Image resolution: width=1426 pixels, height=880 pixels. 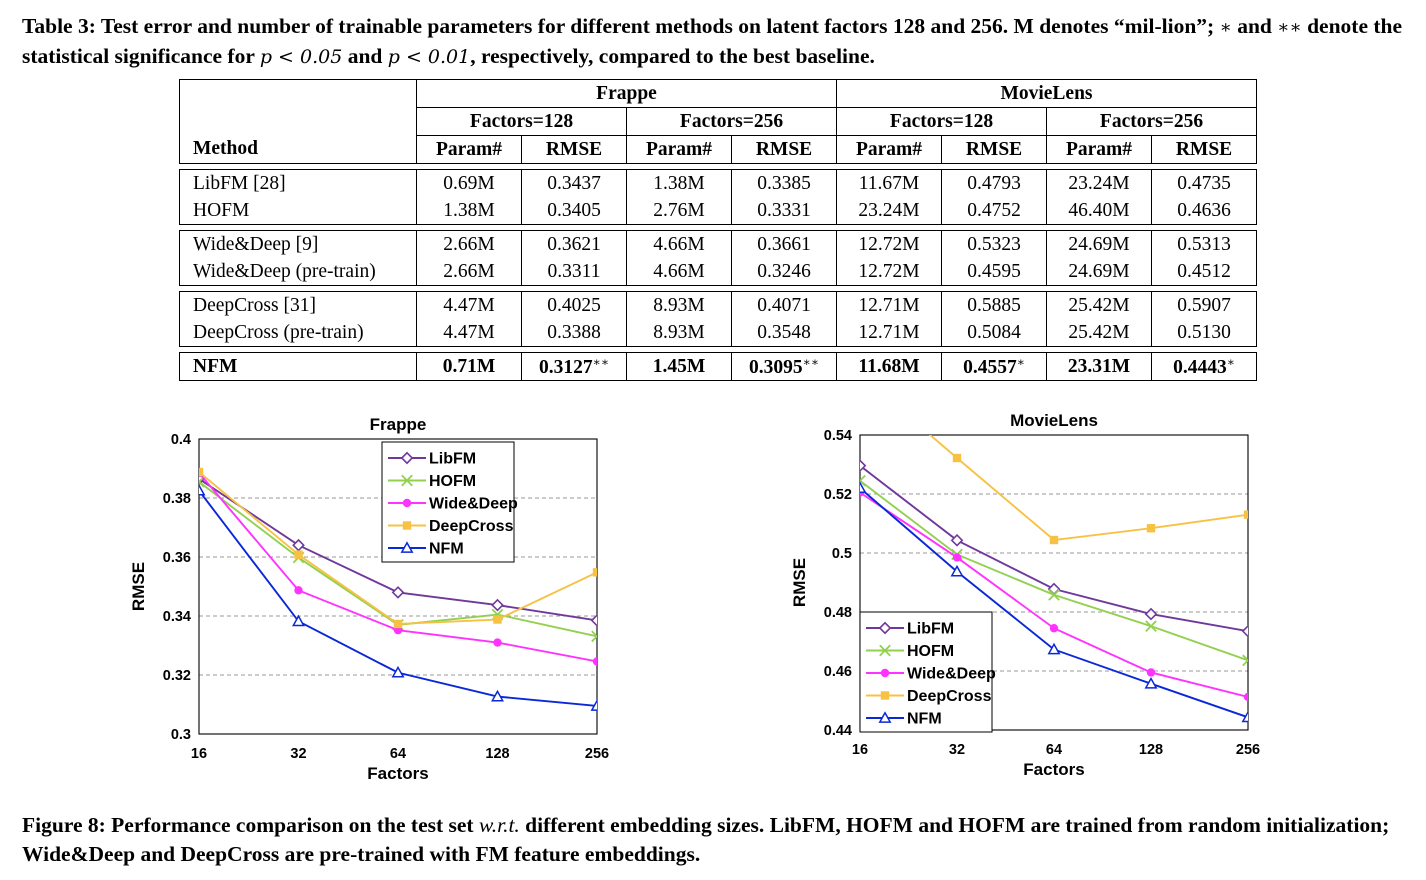 I want to click on value-text: 0.3388, so click(x=574, y=332).